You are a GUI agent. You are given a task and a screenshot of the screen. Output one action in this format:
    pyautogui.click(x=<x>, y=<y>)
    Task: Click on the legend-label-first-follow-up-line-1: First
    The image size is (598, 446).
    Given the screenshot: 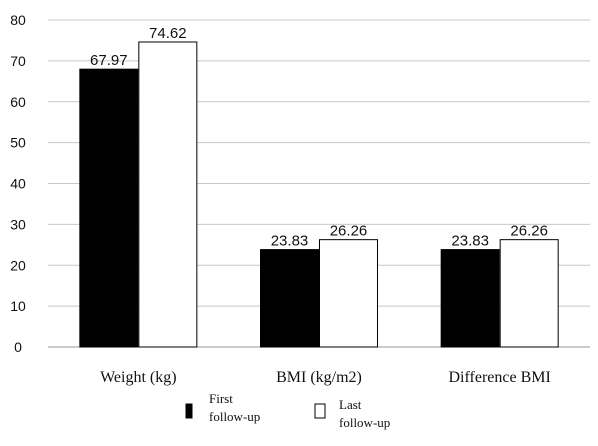 What is the action you would take?
    pyautogui.click(x=221, y=398)
    